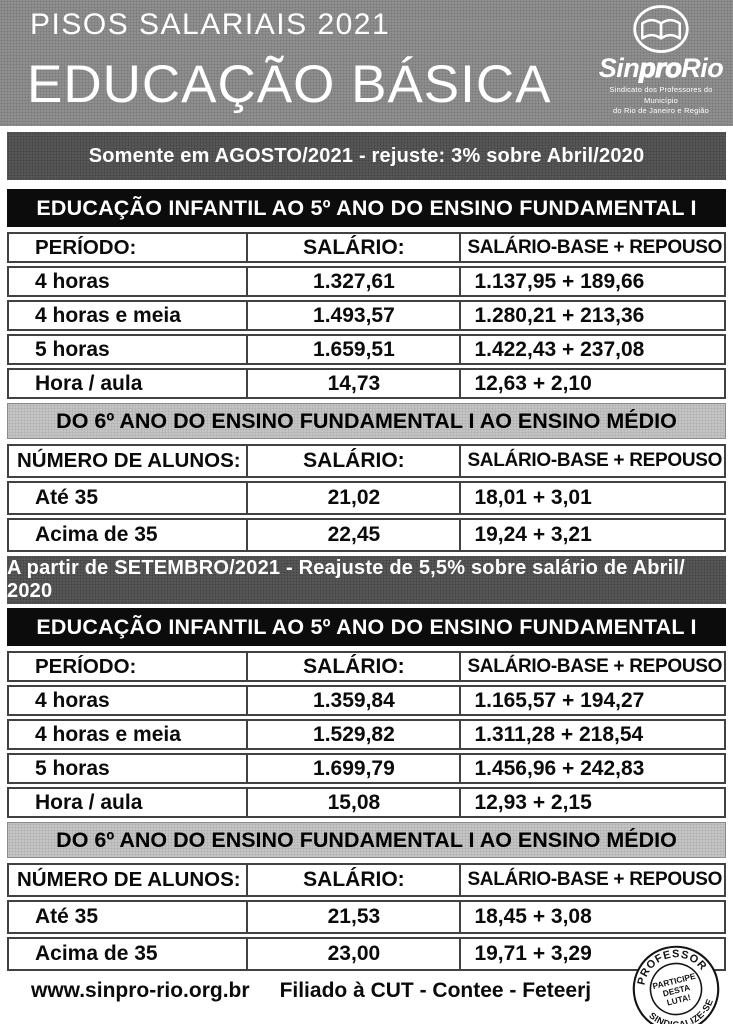 Image resolution: width=733 pixels, height=1024 pixels. Describe the element at coordinates (352, 802) in the screenshot. I see `salary-cell: 15,08` at that location.